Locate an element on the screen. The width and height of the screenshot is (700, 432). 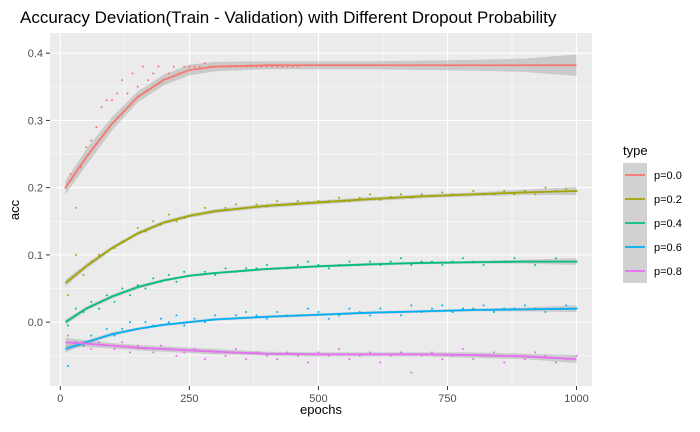
legend-label: p=0.4 is located at coordinates (668, 224).